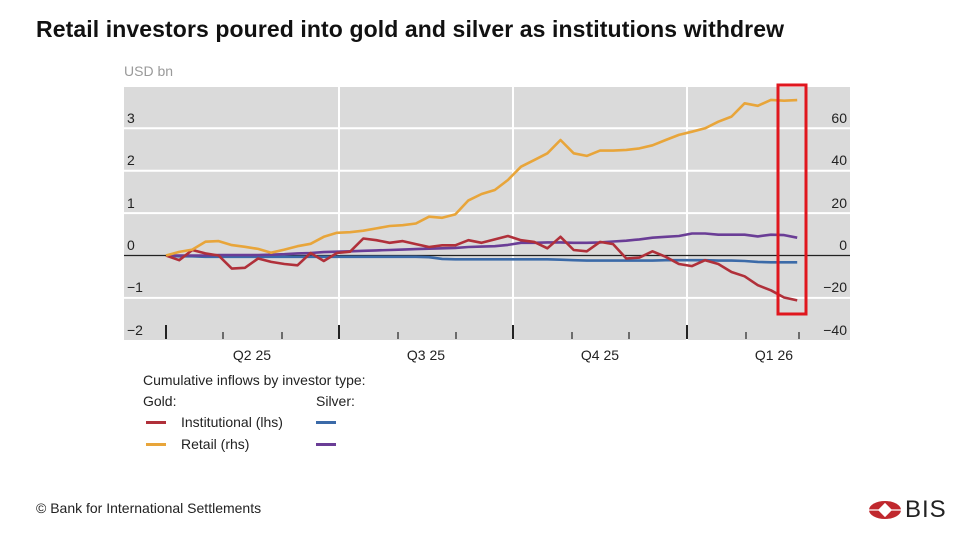 This screenshot has height=547, width=975. Describe the element at coordinates (481, 268) in the screenshot. I see `series-line-gold-institutional-lhs` at that location.